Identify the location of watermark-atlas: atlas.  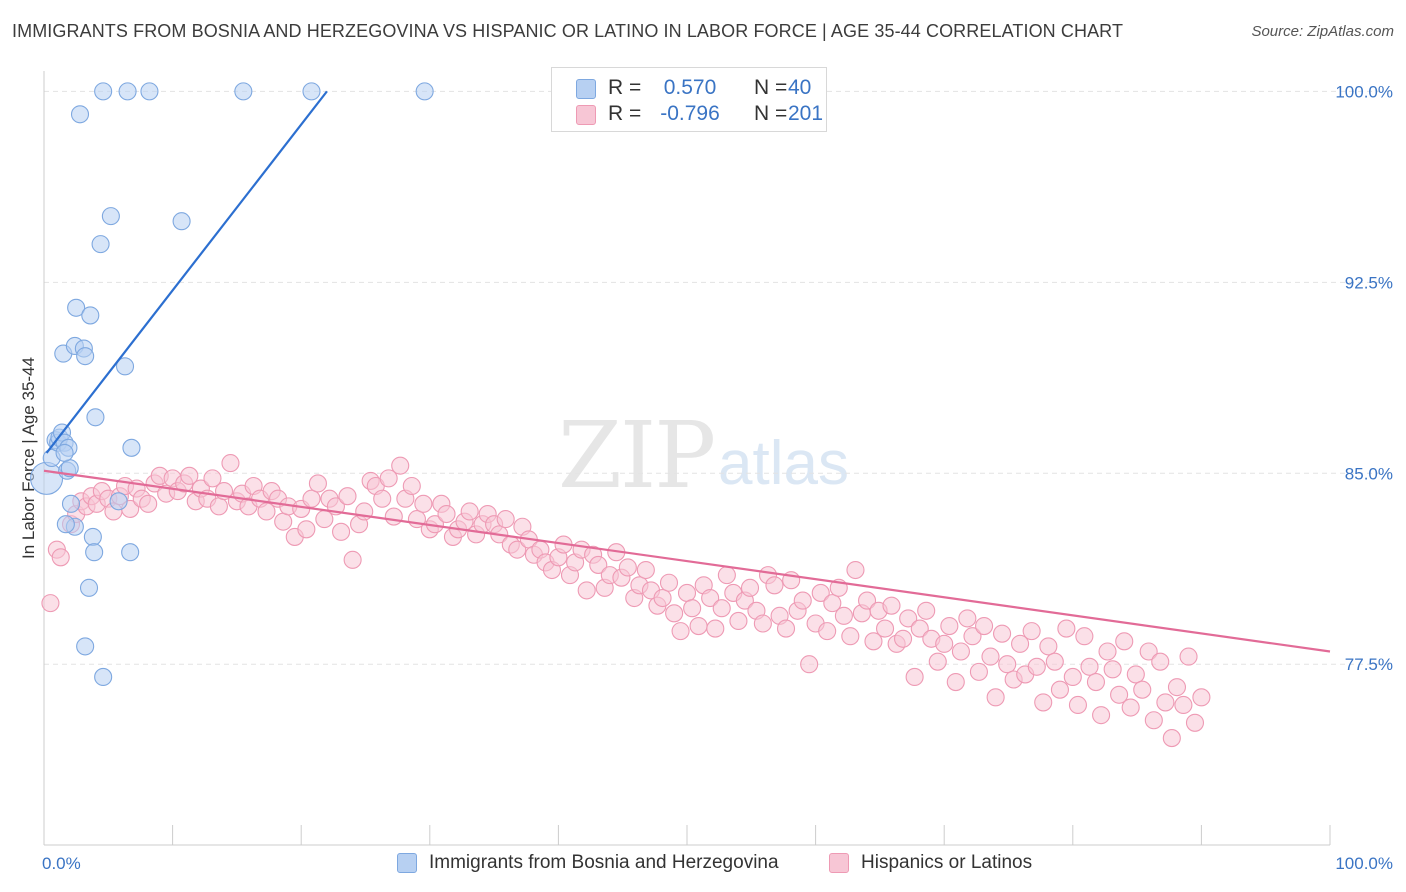
(783, 463).